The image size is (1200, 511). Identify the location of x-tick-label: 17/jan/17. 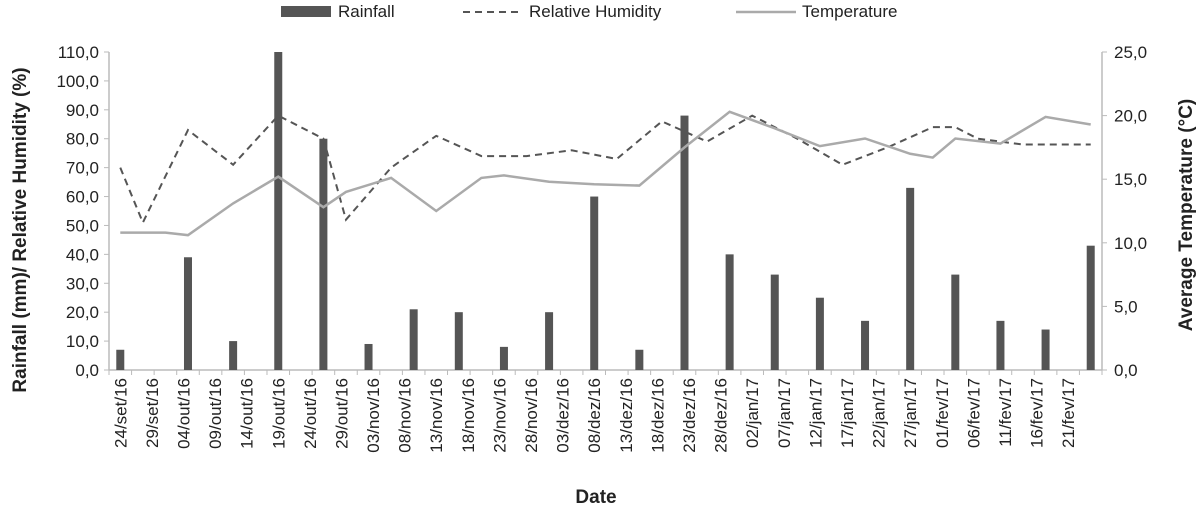
(847, 413).